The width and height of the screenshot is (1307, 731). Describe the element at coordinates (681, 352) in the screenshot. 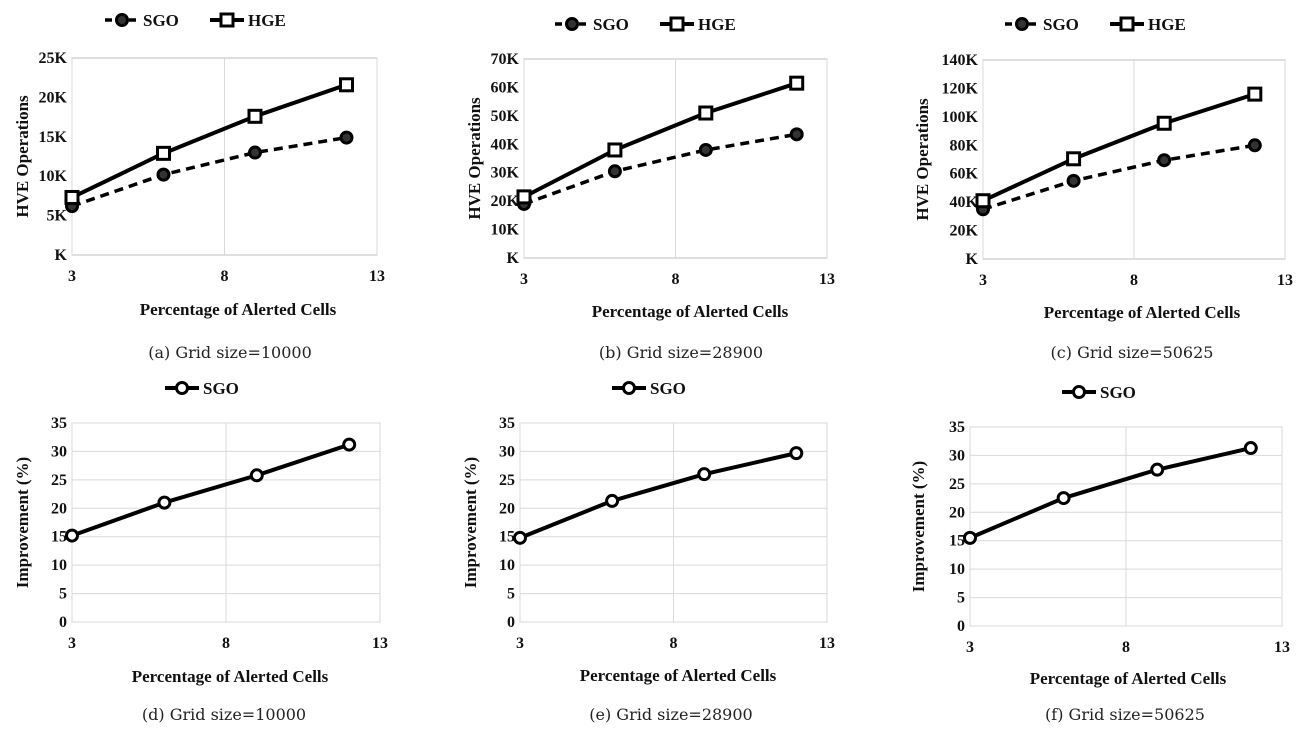

I see `chart-caption: (b) Grid size=28900` at that location.